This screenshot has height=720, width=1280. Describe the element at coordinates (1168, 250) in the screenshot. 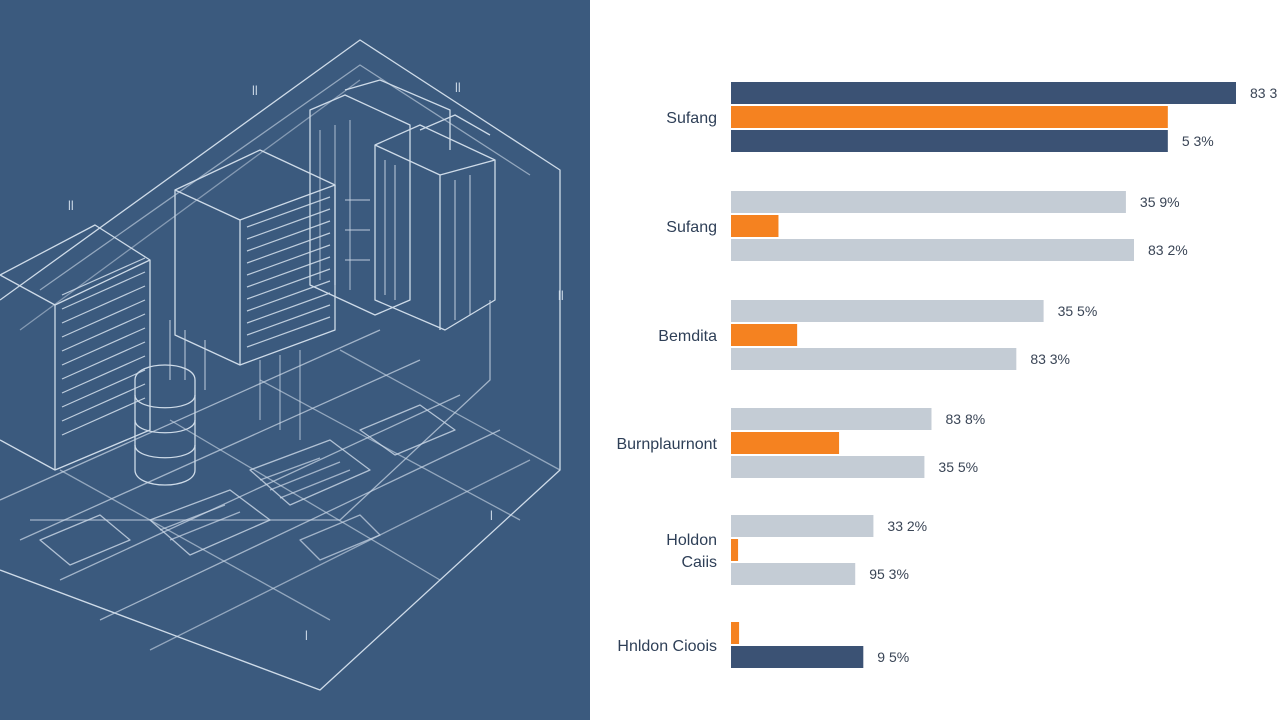

I see `value-label: 83 2%` at that location.